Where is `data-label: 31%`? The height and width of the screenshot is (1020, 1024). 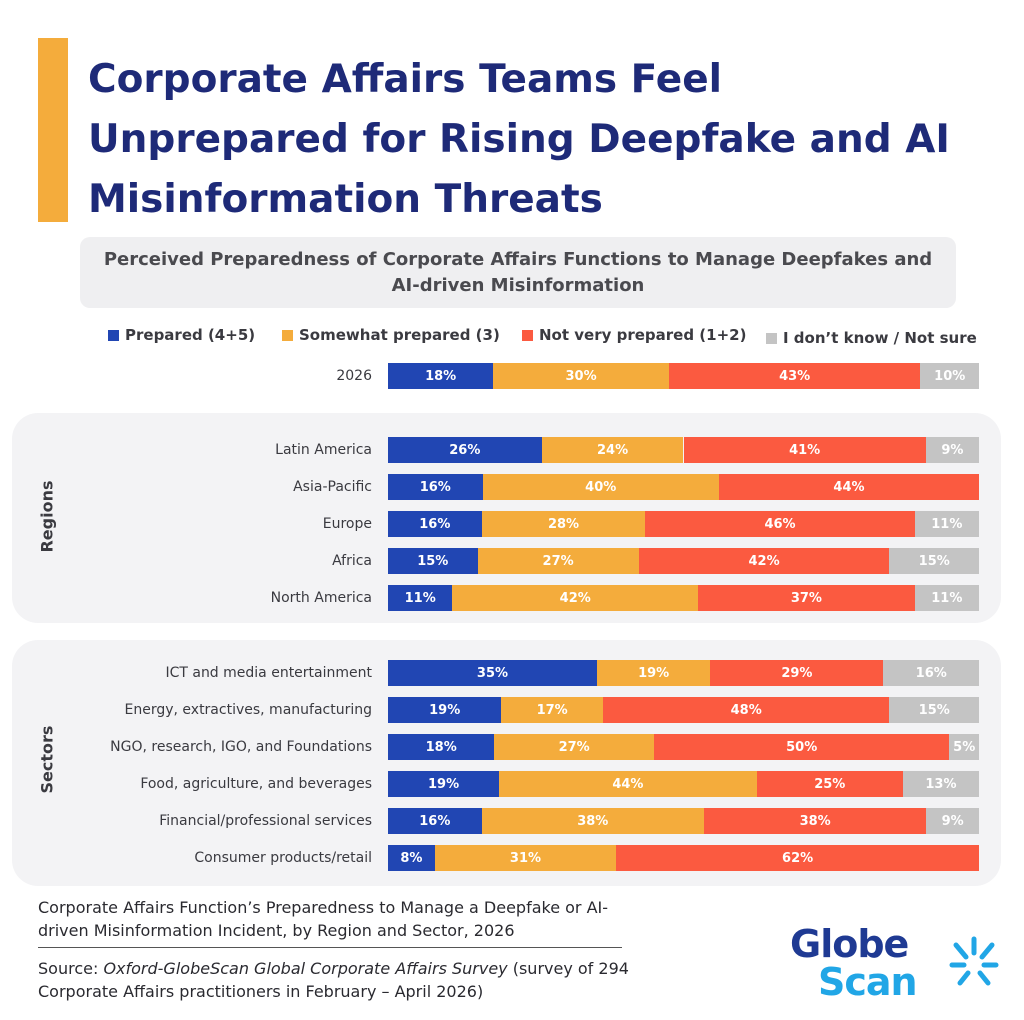
data-label: 31% is located at coordinates (525, 858).